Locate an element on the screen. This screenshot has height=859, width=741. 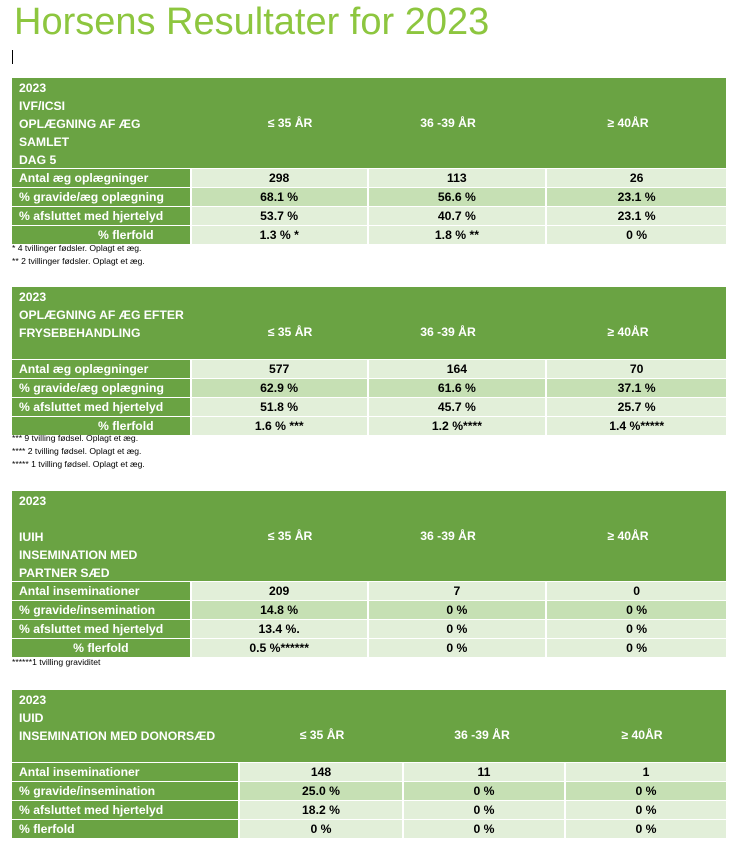
table-cell: 1.2 %**** is located at coordinates (457, 426).